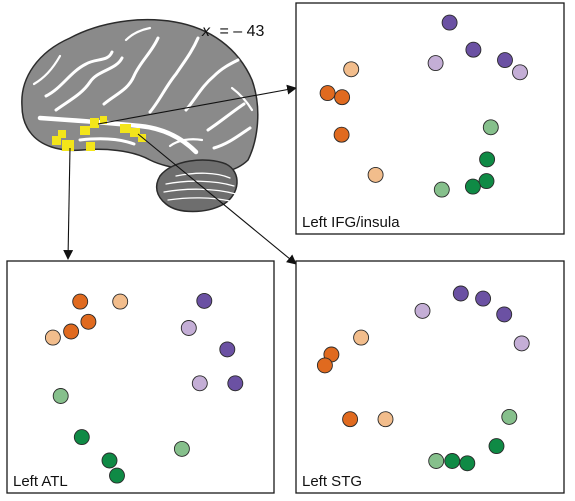 The height and width of the screenshot is (501, 575). What do you see at coordinates (40, 481) in the screenshot?
I see `panel-label: Left ATL` at bounding box center [40, 481].